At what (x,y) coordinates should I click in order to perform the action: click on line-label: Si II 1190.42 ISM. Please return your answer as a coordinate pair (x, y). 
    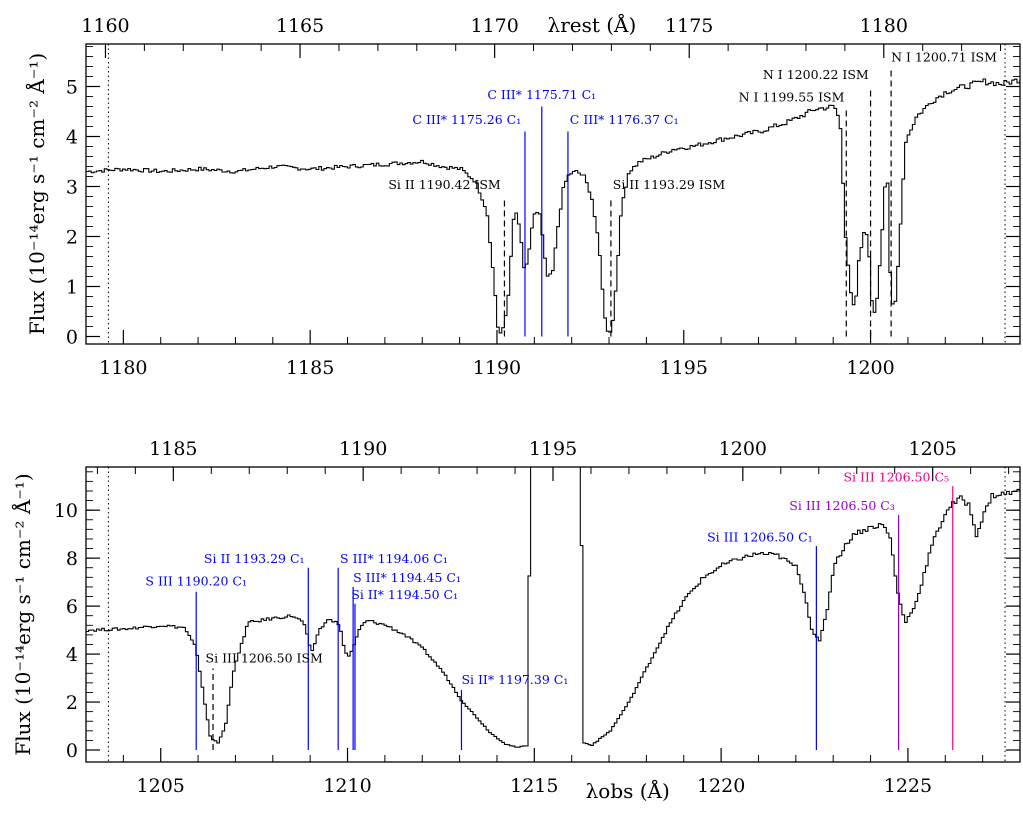
    Looking at the image, I should click on (444, 184).